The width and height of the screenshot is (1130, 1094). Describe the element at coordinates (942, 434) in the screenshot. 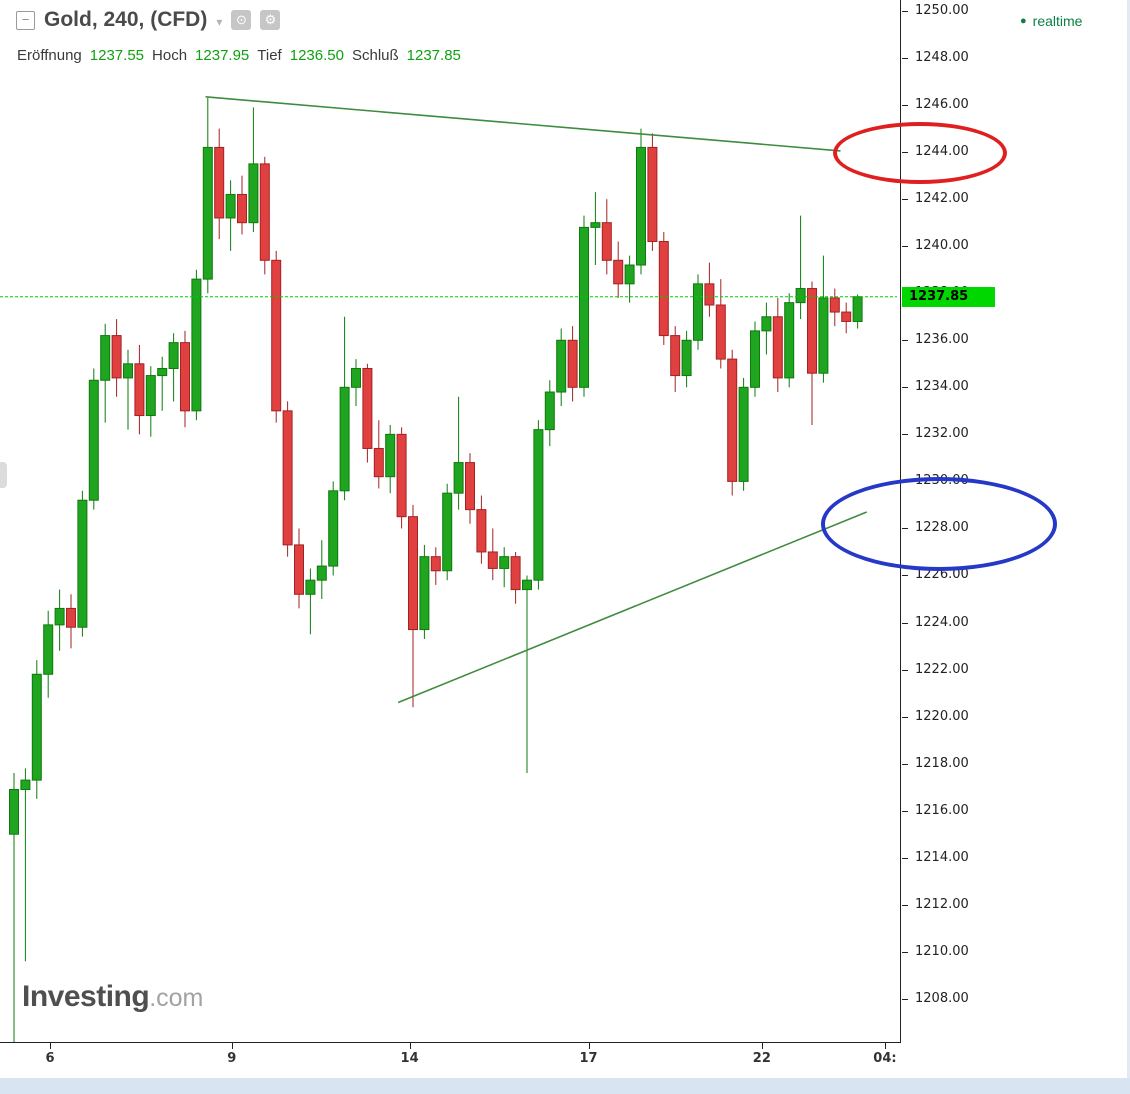

I see `price-axis-label: 1232.00` at that location.